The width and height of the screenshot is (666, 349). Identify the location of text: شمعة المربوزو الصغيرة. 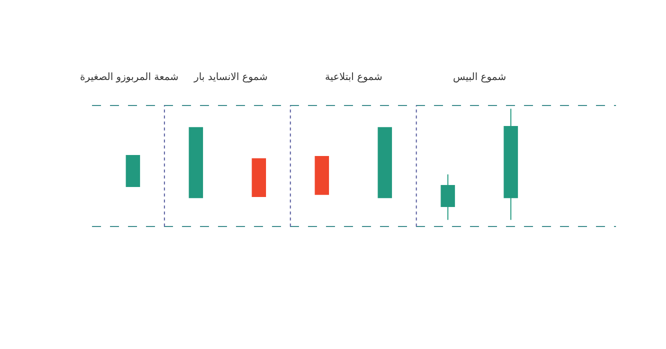
(129, 77).